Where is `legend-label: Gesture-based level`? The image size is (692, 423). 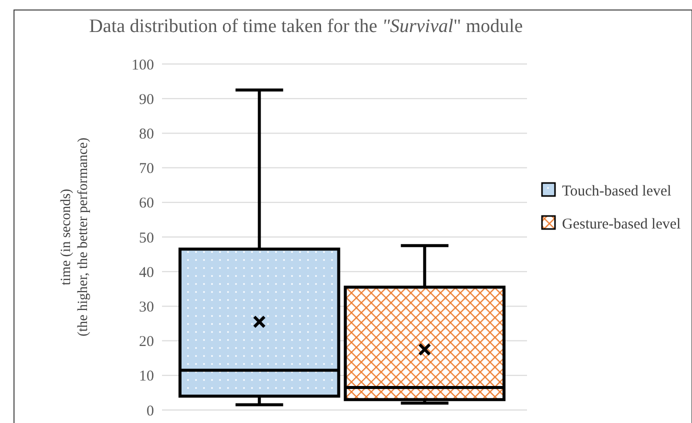 legend-label: Gesture-based level is located at coordinates (621, 224).